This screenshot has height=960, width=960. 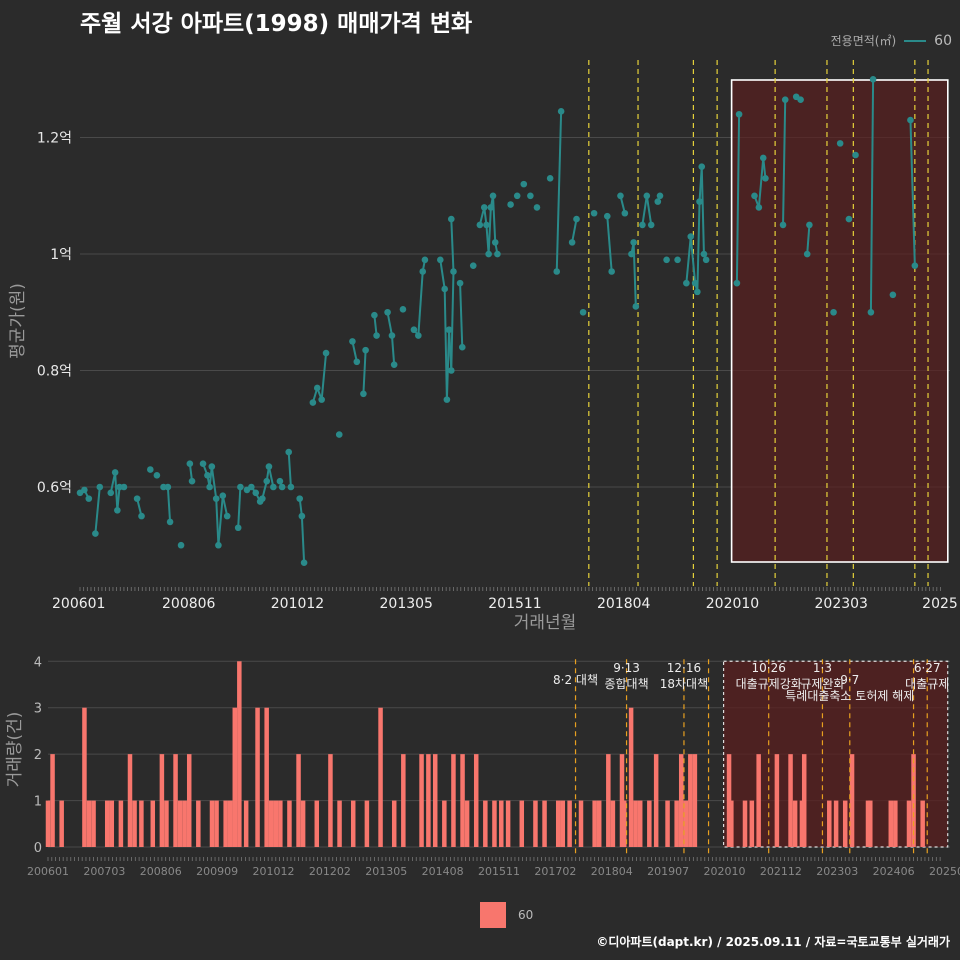 I want to click on legend-top-title: 전용면적(㎡), so click(x=863, y=41).